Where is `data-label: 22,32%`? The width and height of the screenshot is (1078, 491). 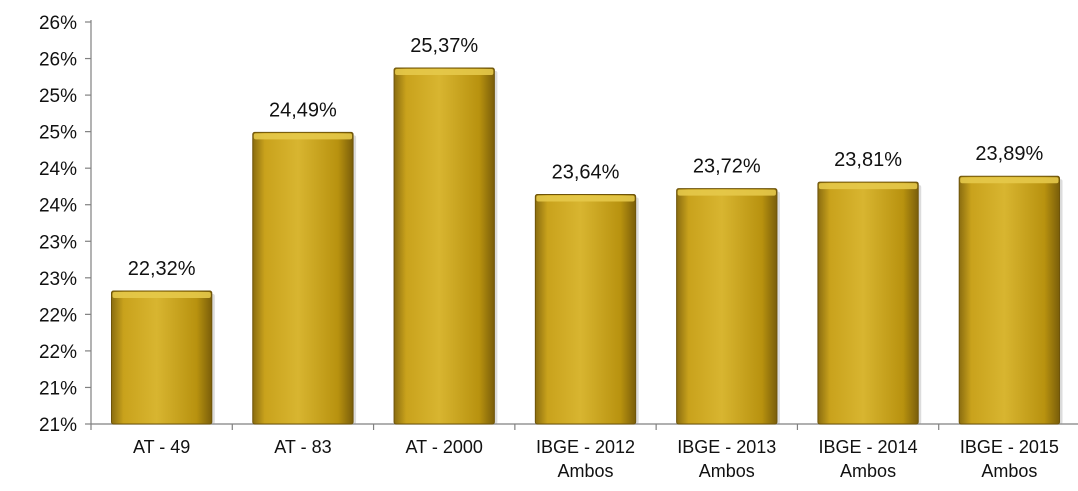
data-label: 22,32% is located at coordinates (162, 269).